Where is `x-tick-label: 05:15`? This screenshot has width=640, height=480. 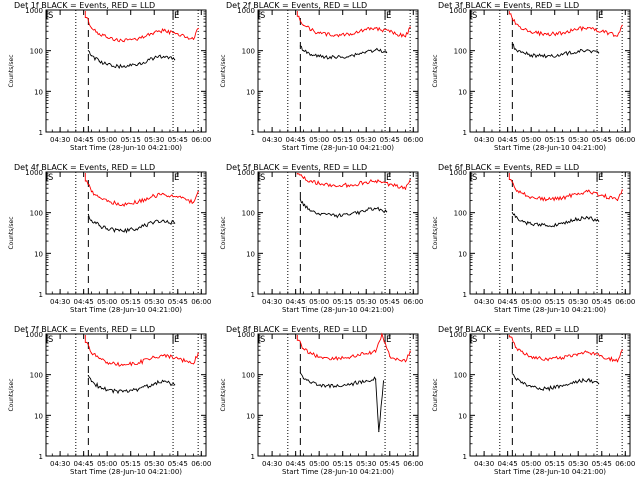 x-tick-label: 05:15 is located at coordinates (131, 464).